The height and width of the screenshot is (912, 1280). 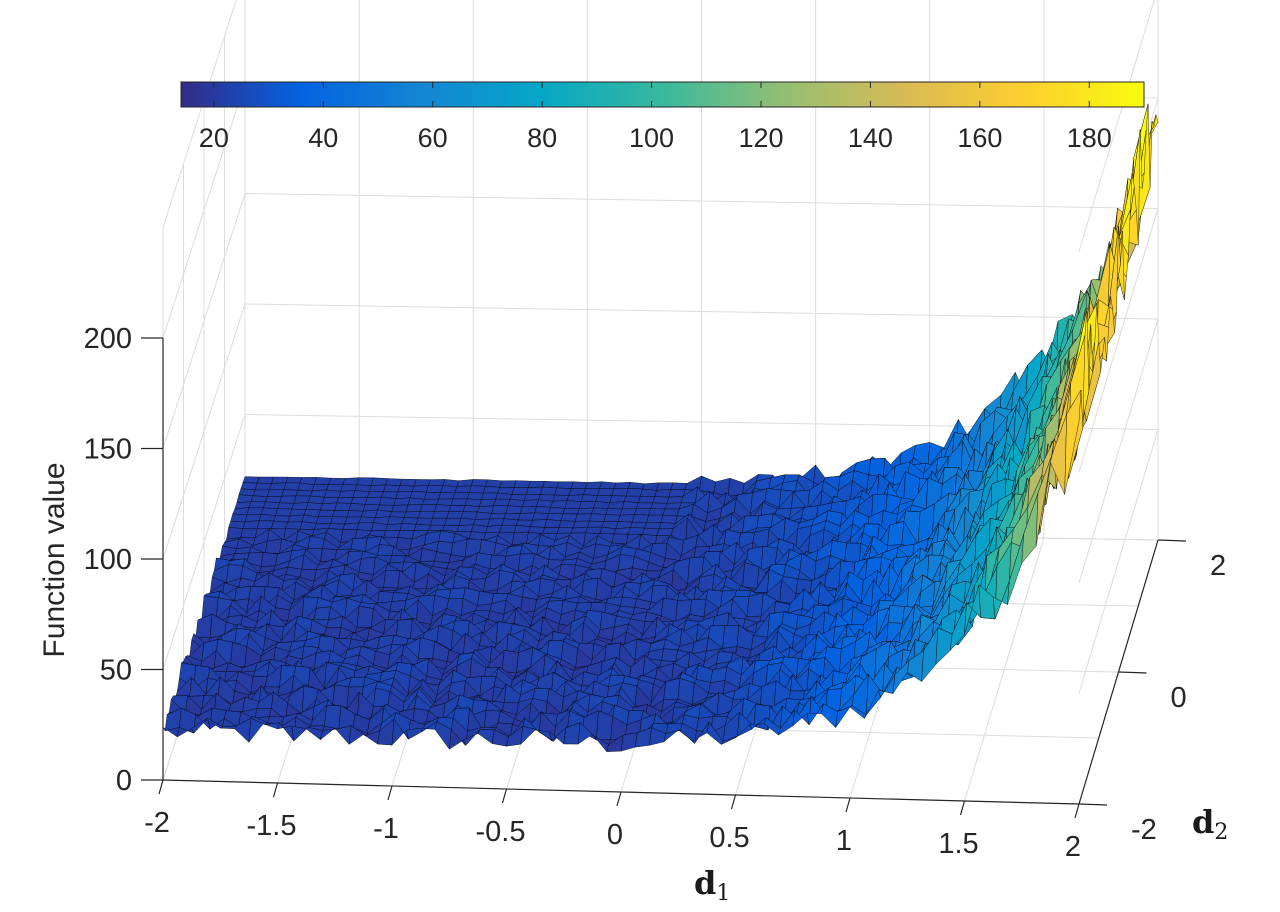 I want to click on y-tick-label: 0, so click(x=1179, y=698).